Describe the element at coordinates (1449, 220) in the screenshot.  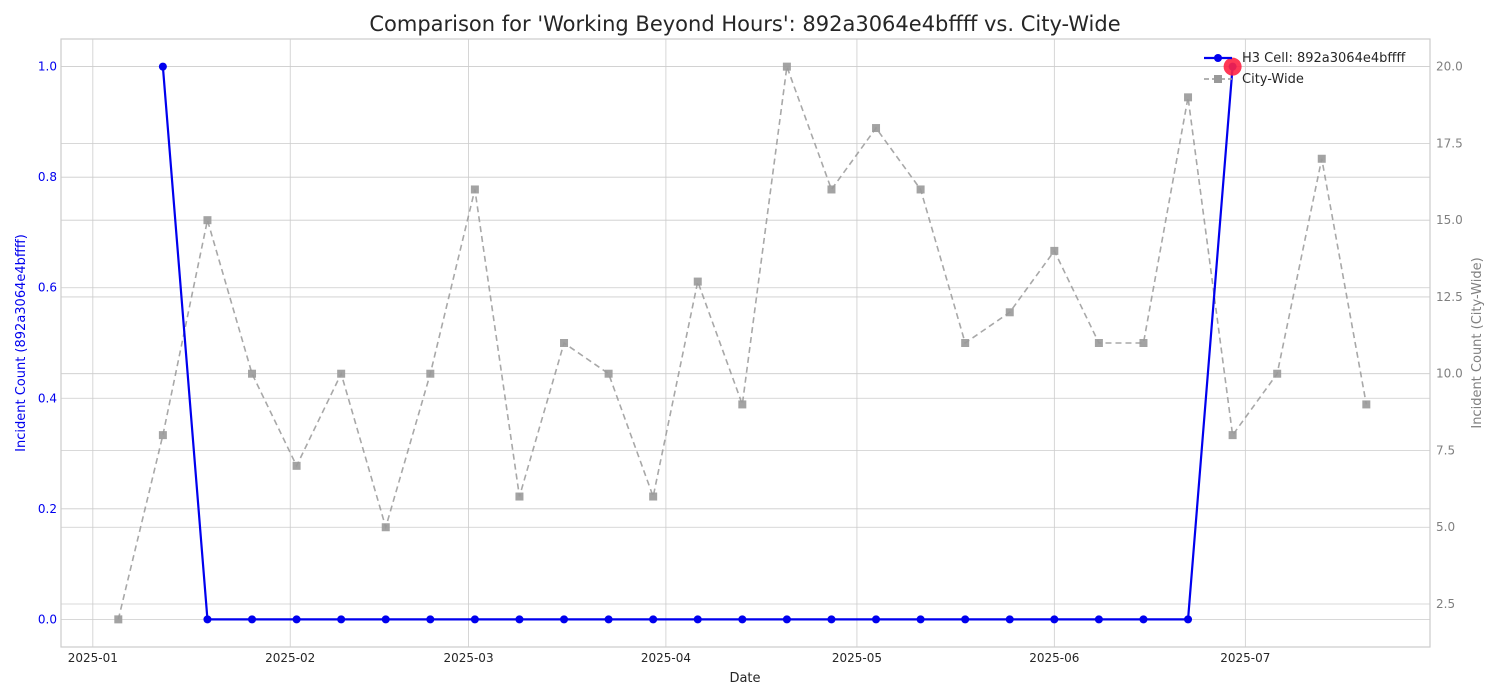
I see `y-right-tick-label: 15.0` at that location.